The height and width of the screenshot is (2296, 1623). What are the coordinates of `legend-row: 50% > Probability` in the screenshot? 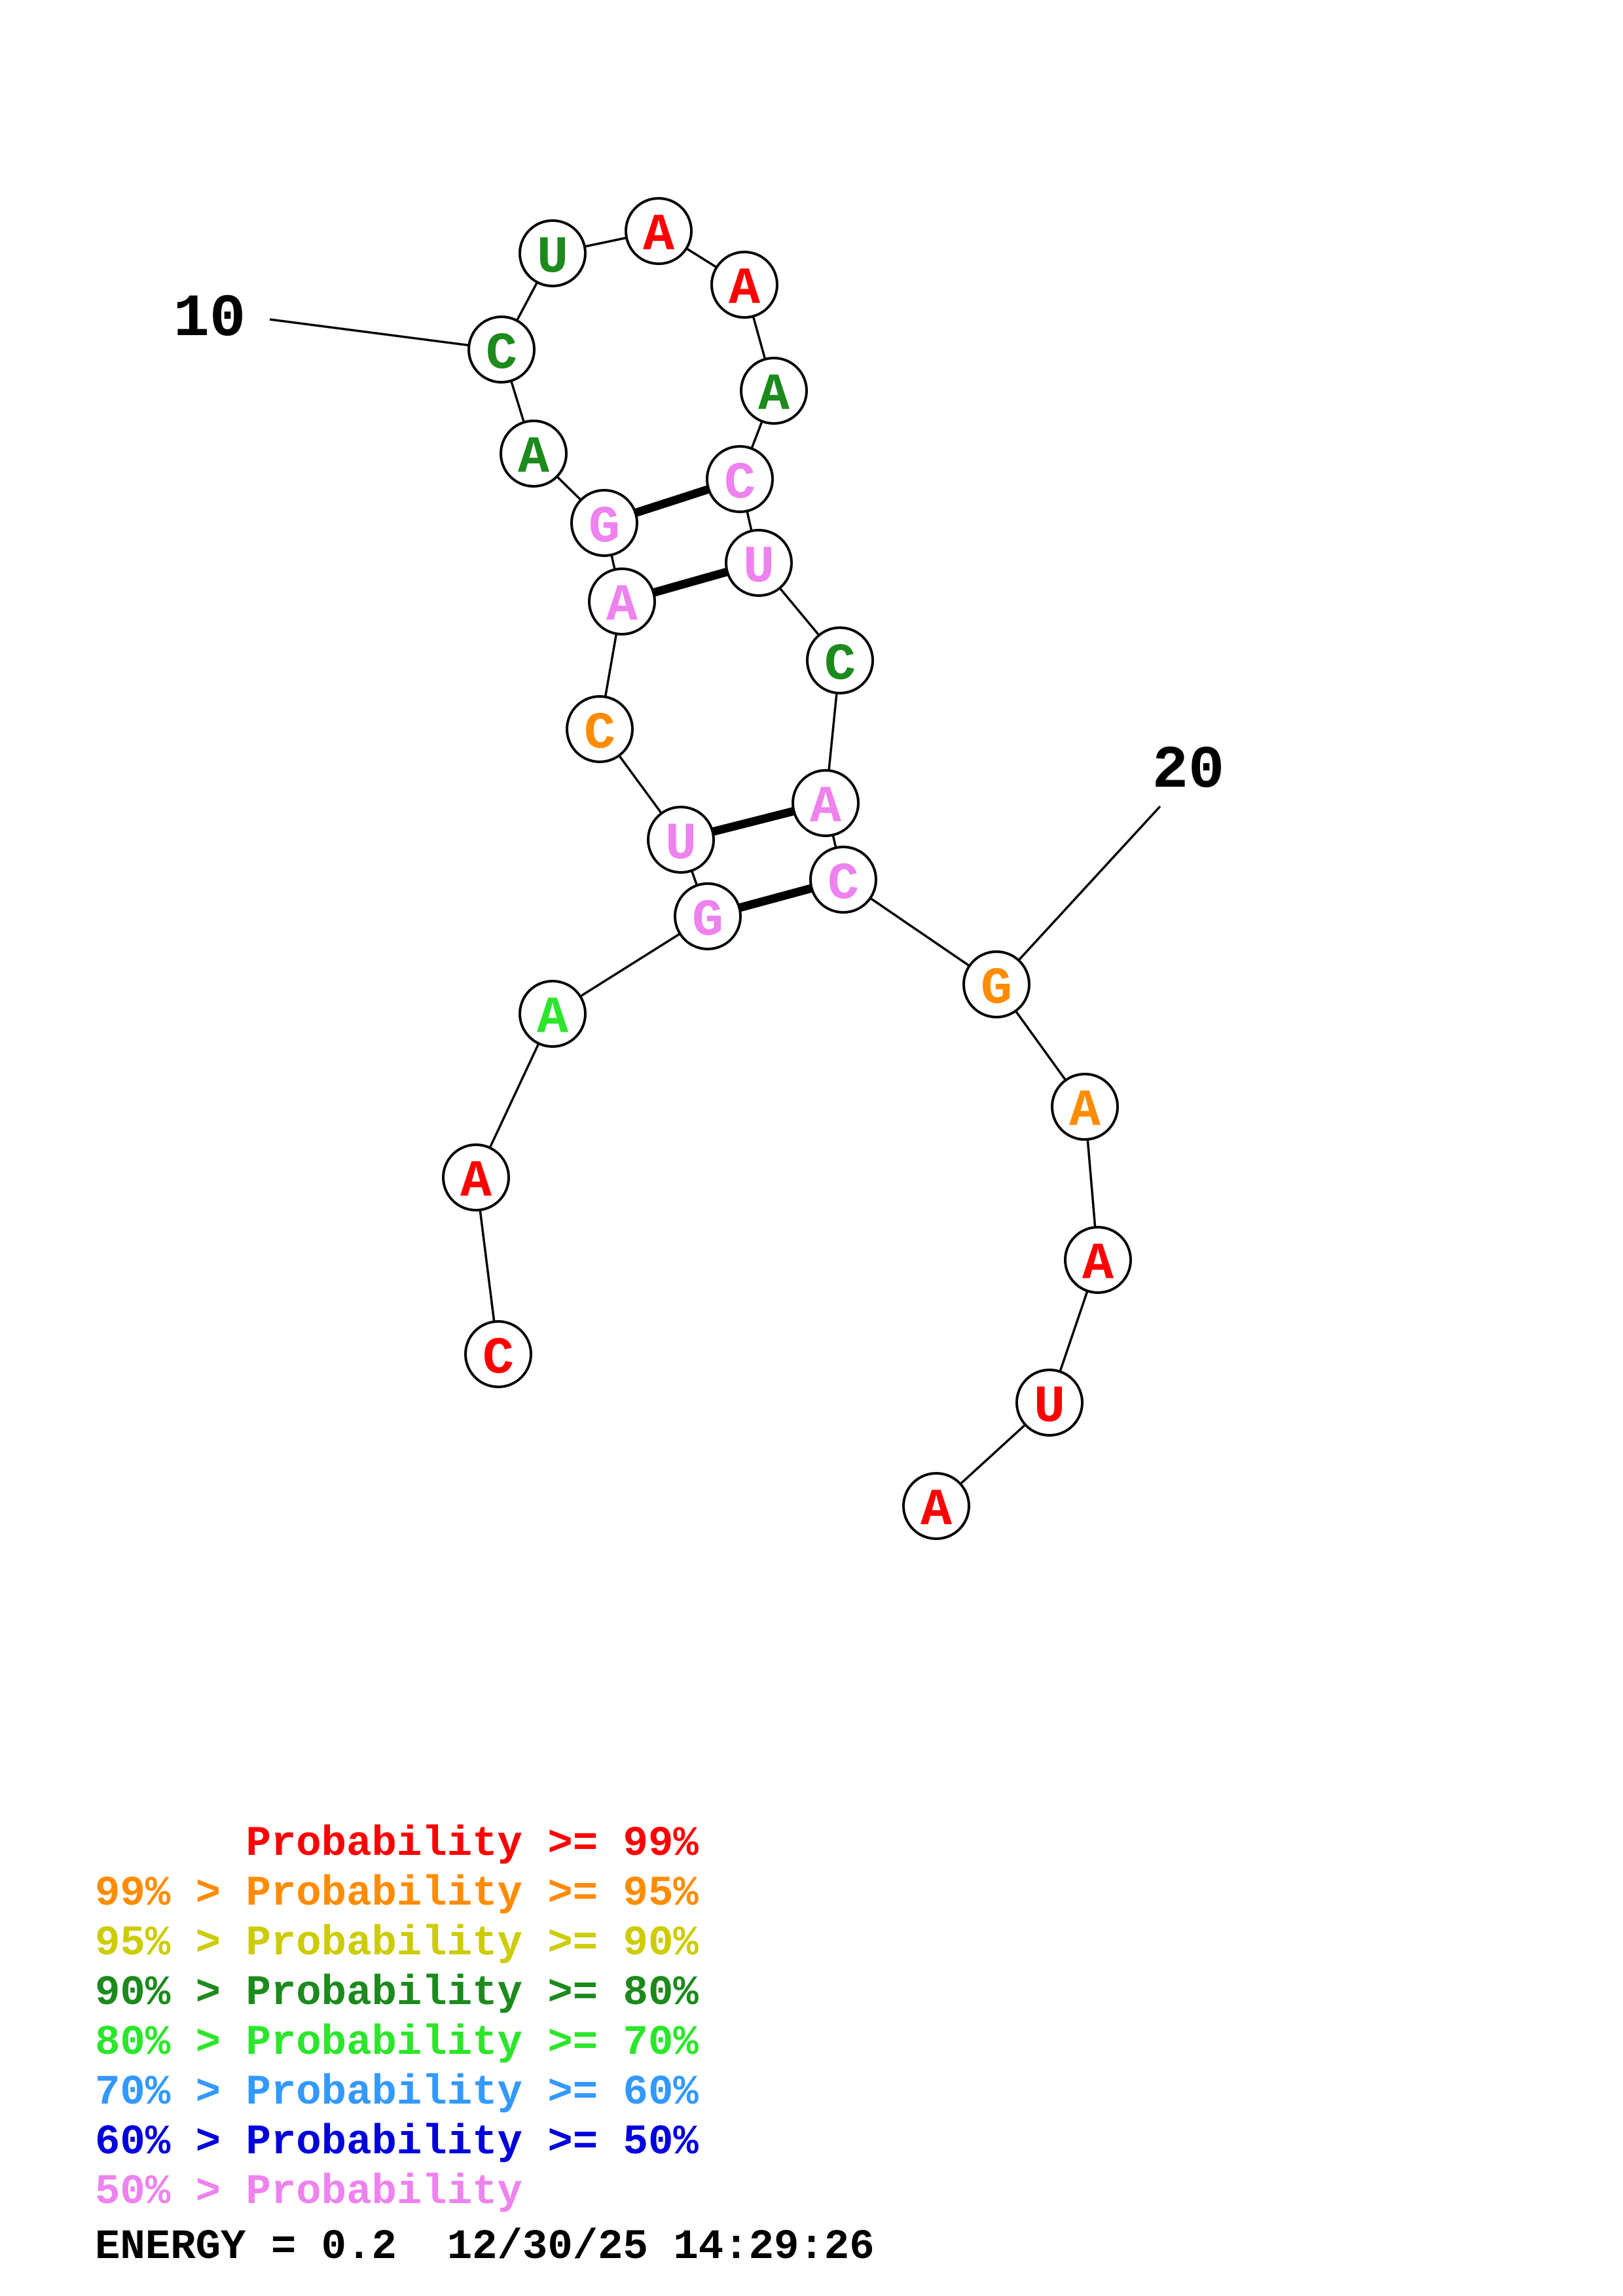 It's located at (308, 2192).